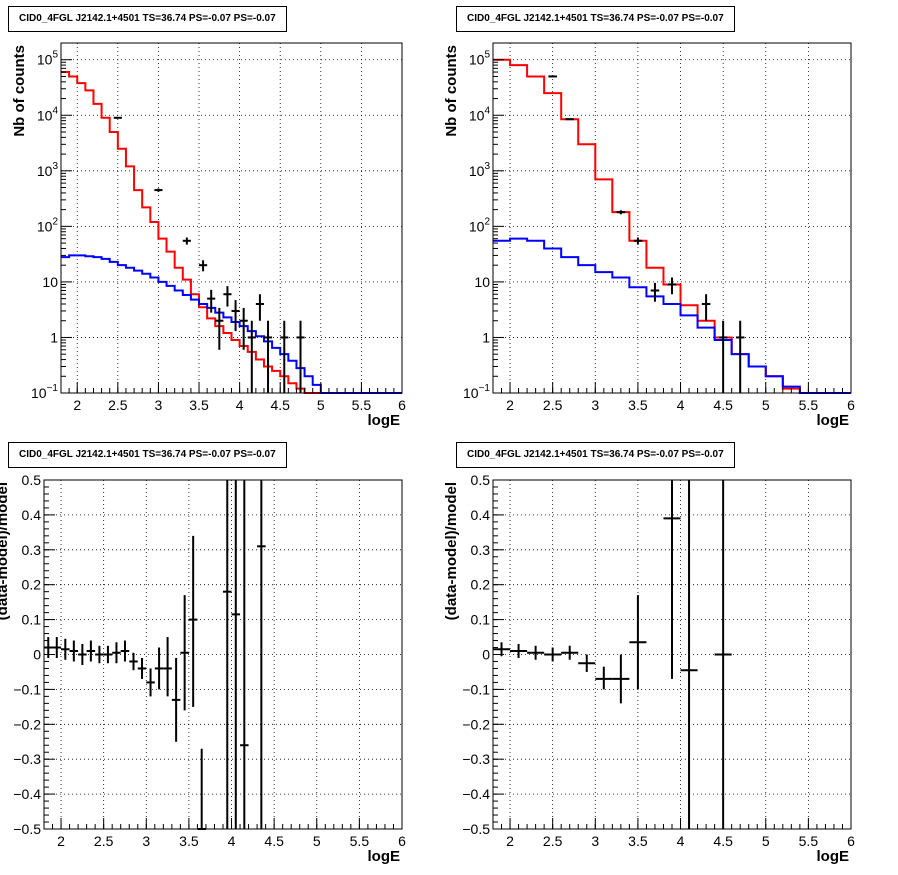  I want to click on y-tick-label: 10⁴, so click(48, 114).